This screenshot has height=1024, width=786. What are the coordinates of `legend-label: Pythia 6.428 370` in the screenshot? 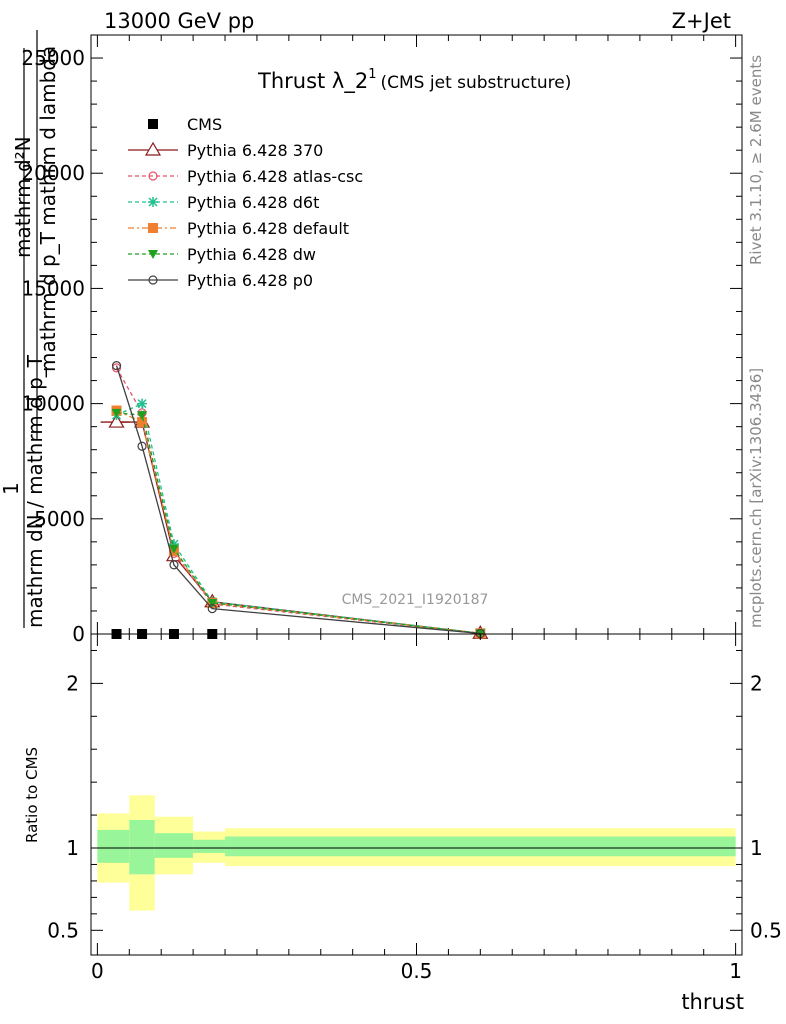 It's located at (255, 150).